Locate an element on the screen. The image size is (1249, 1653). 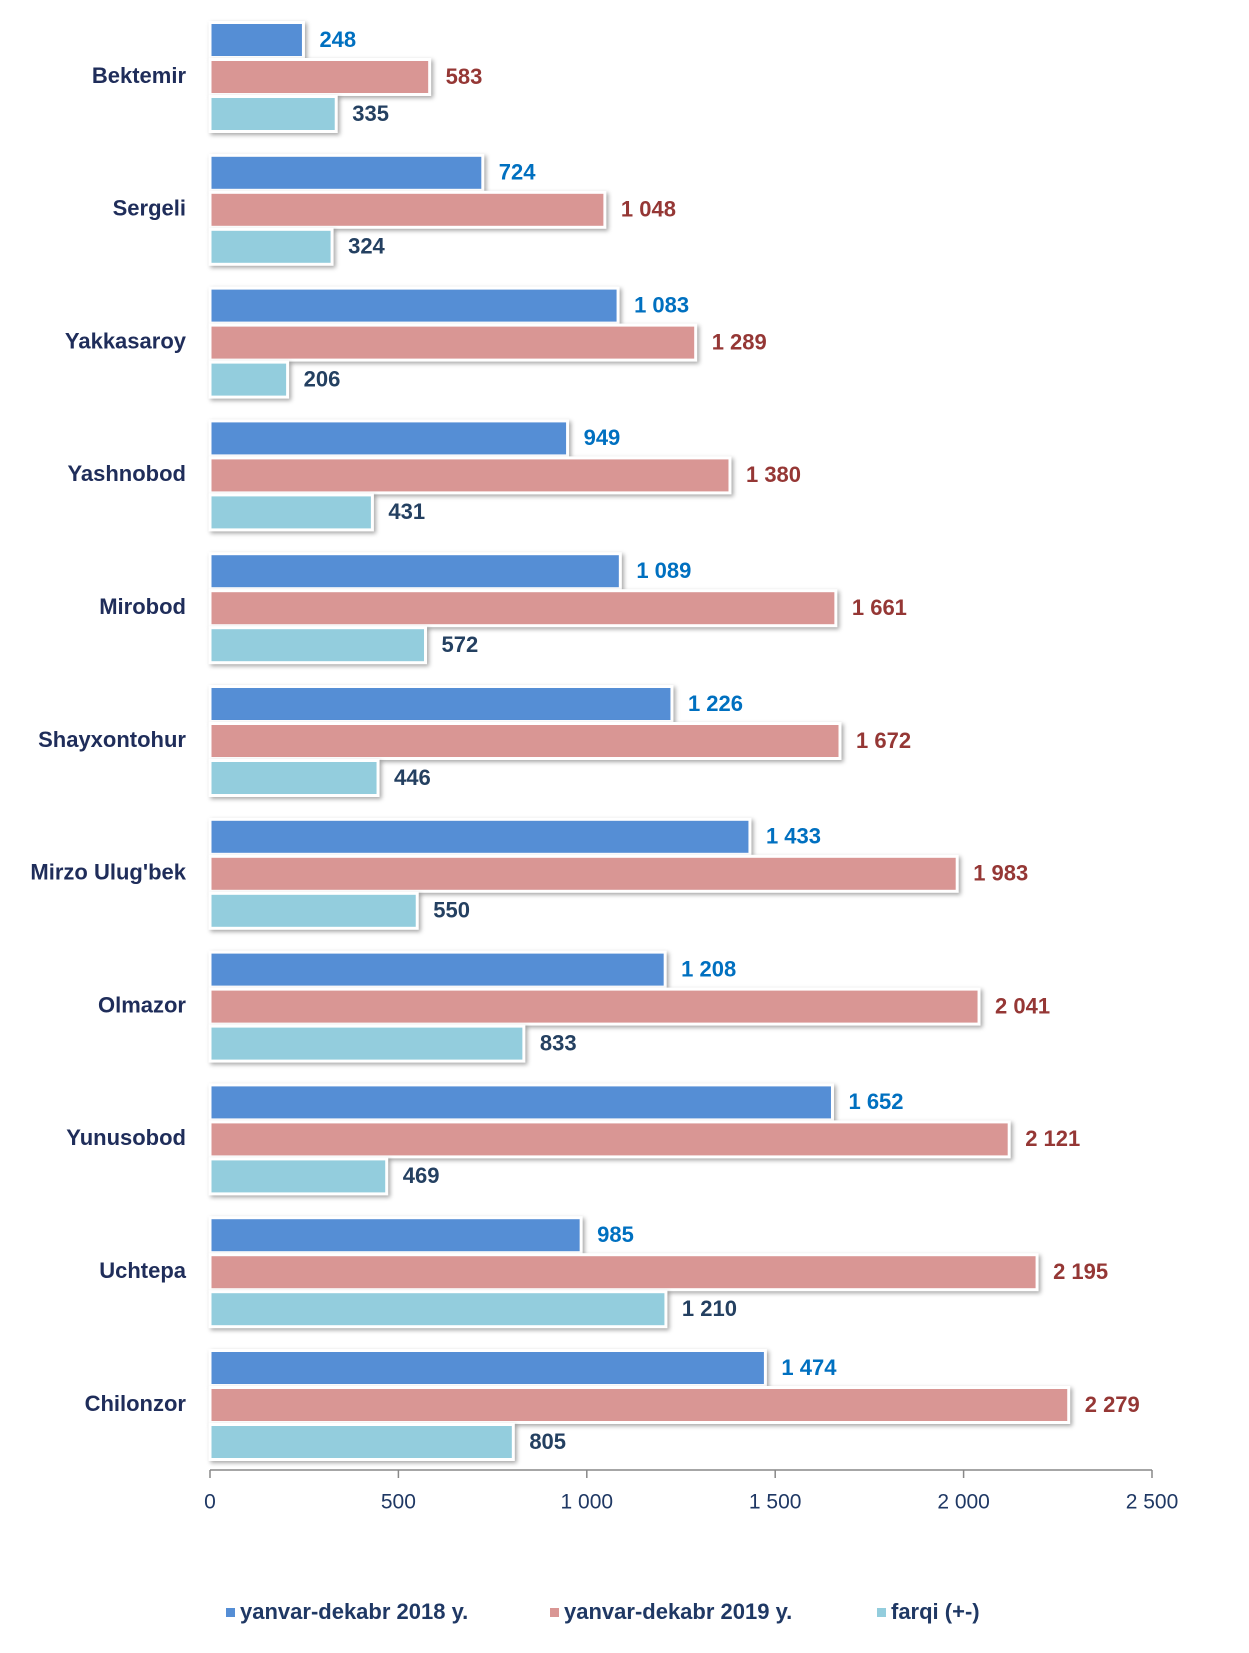
legend-label: yanvar-dekabr 2018 y. is located at coordinates (354, 1611).